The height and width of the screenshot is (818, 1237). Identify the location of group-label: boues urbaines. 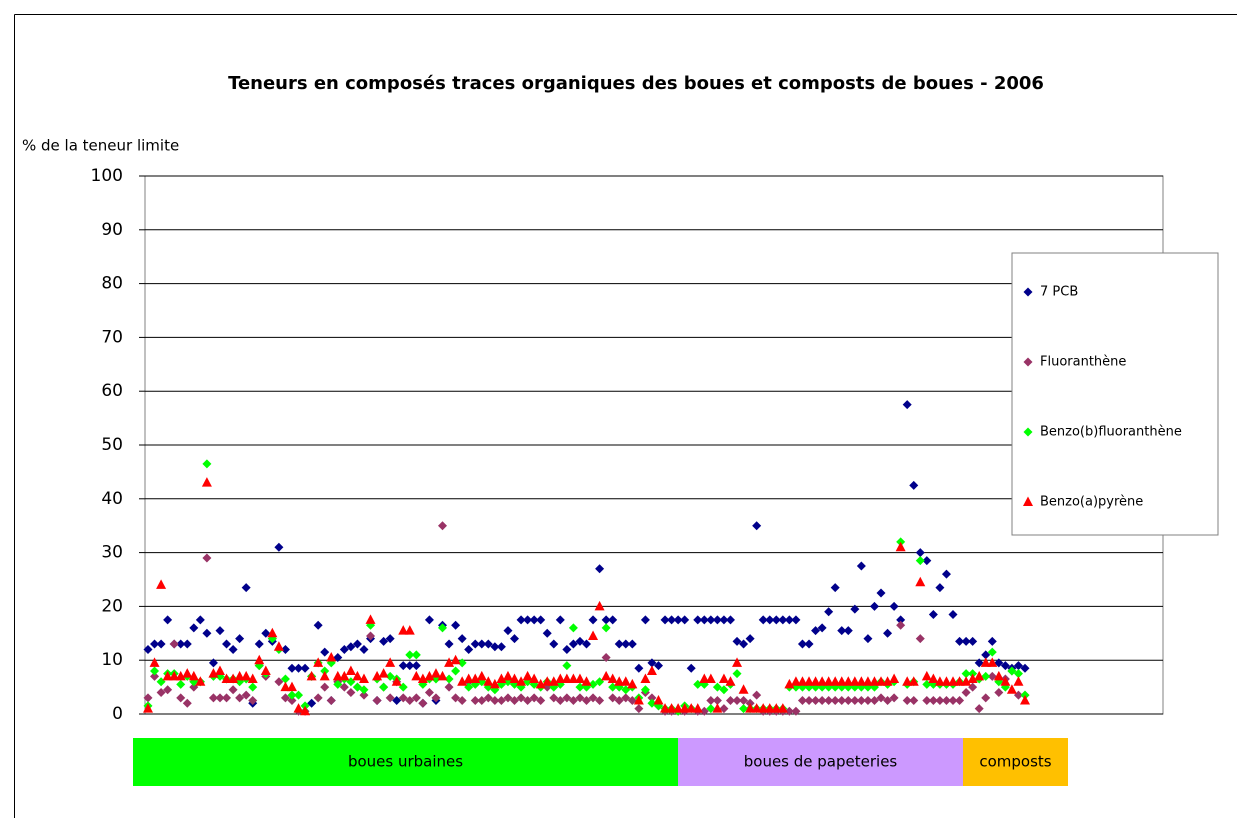
(405, 762).